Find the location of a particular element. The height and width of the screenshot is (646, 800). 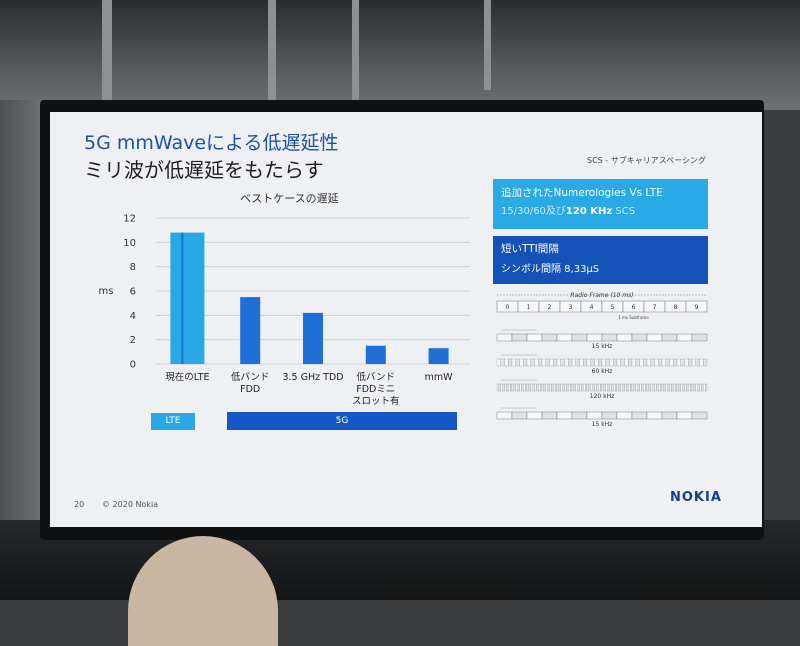

subframe-number: 3 is located at coordinates (571, 307).